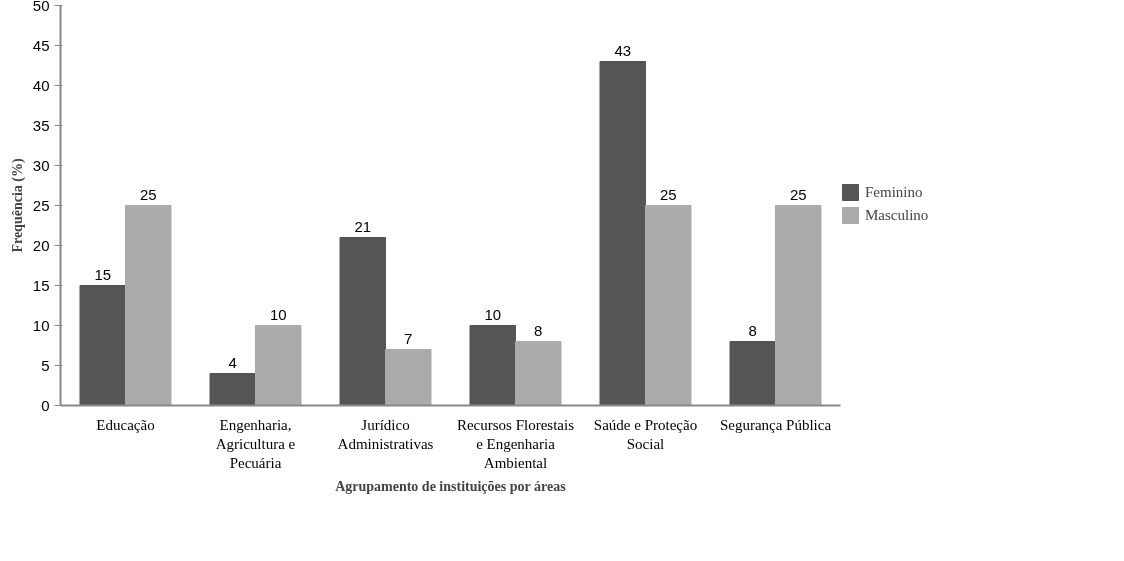 The width and height of the screenshot is (1124, 561). Describe the element at coordinates (41, 285) in the screenshot. I see `y-tick-label: 15` at that location.